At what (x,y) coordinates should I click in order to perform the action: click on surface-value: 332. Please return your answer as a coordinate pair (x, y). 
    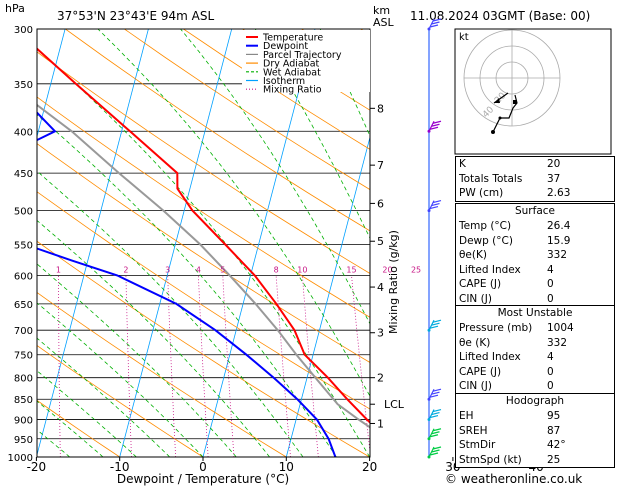
    Looking at the image, I should click on (557, 255).